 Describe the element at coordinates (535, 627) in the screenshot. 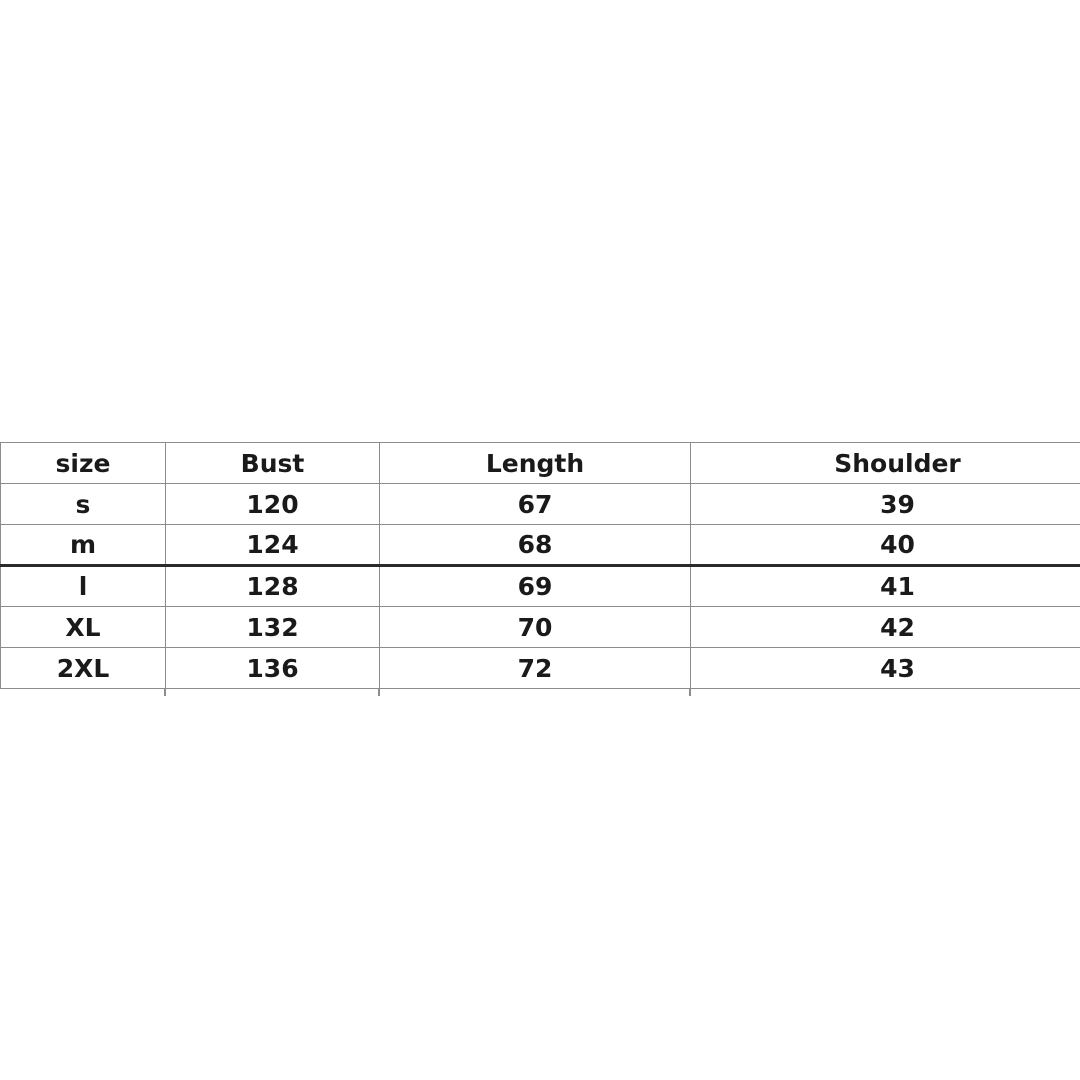

I see `cell-length: 70` at that location.